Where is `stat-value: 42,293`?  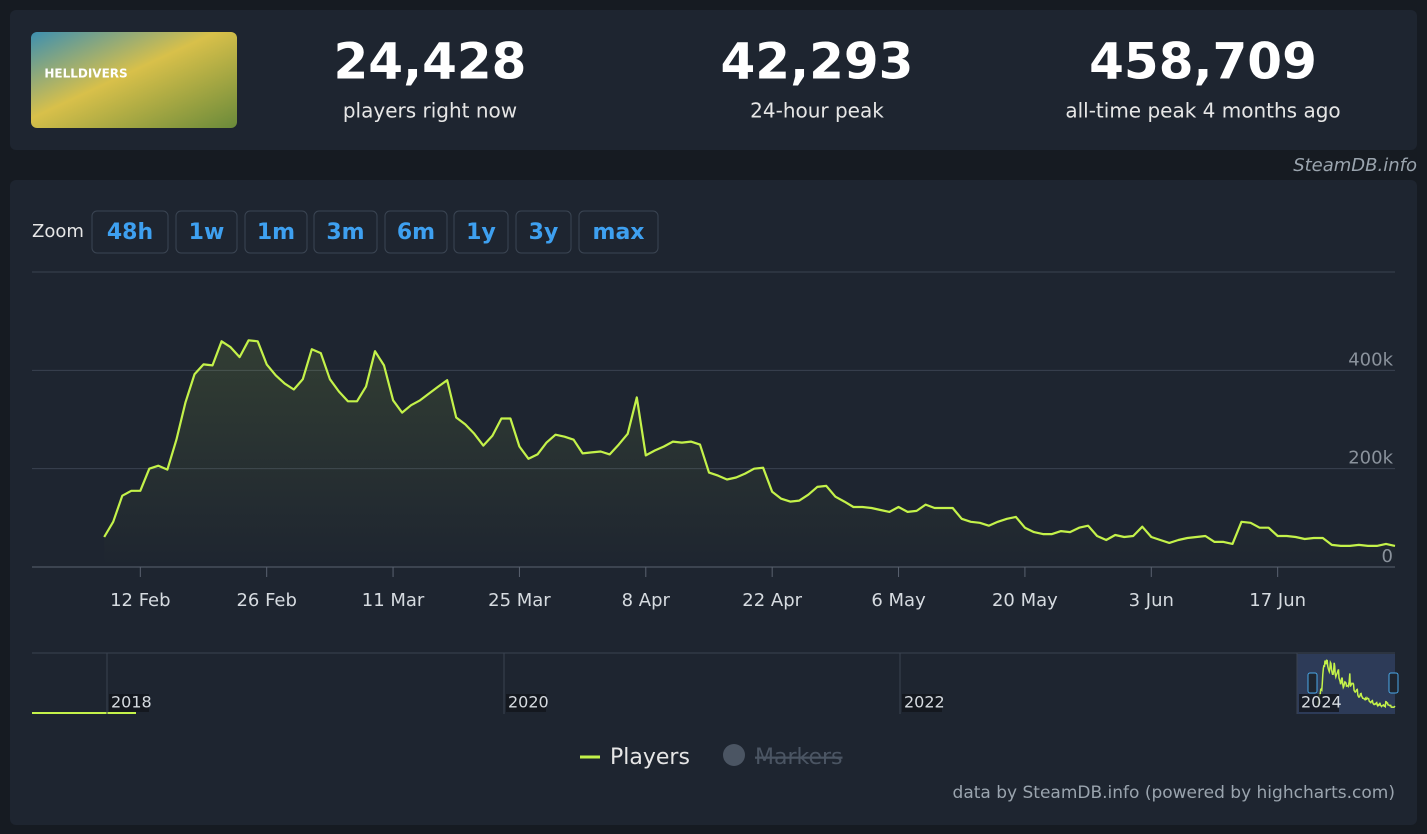 stat-value: 42,293 is located at coordinates (817, 62).